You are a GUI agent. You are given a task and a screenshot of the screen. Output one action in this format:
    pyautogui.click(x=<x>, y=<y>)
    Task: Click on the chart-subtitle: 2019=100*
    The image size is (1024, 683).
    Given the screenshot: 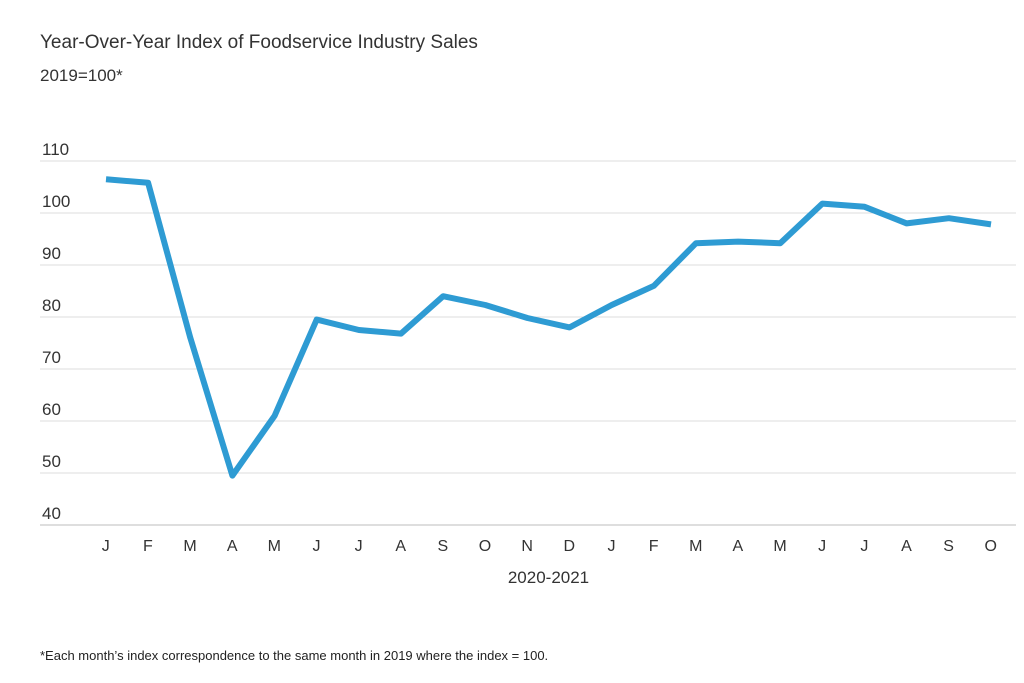 What is the action you would take?
    pyautogui.click(x=81, y=75)
    